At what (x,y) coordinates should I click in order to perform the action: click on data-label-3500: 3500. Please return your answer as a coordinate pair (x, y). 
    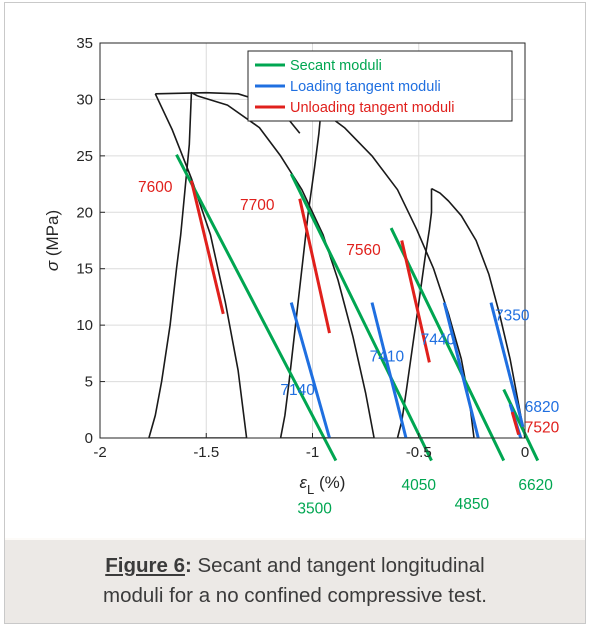
    Looking at the image, I should click on (314, 509).